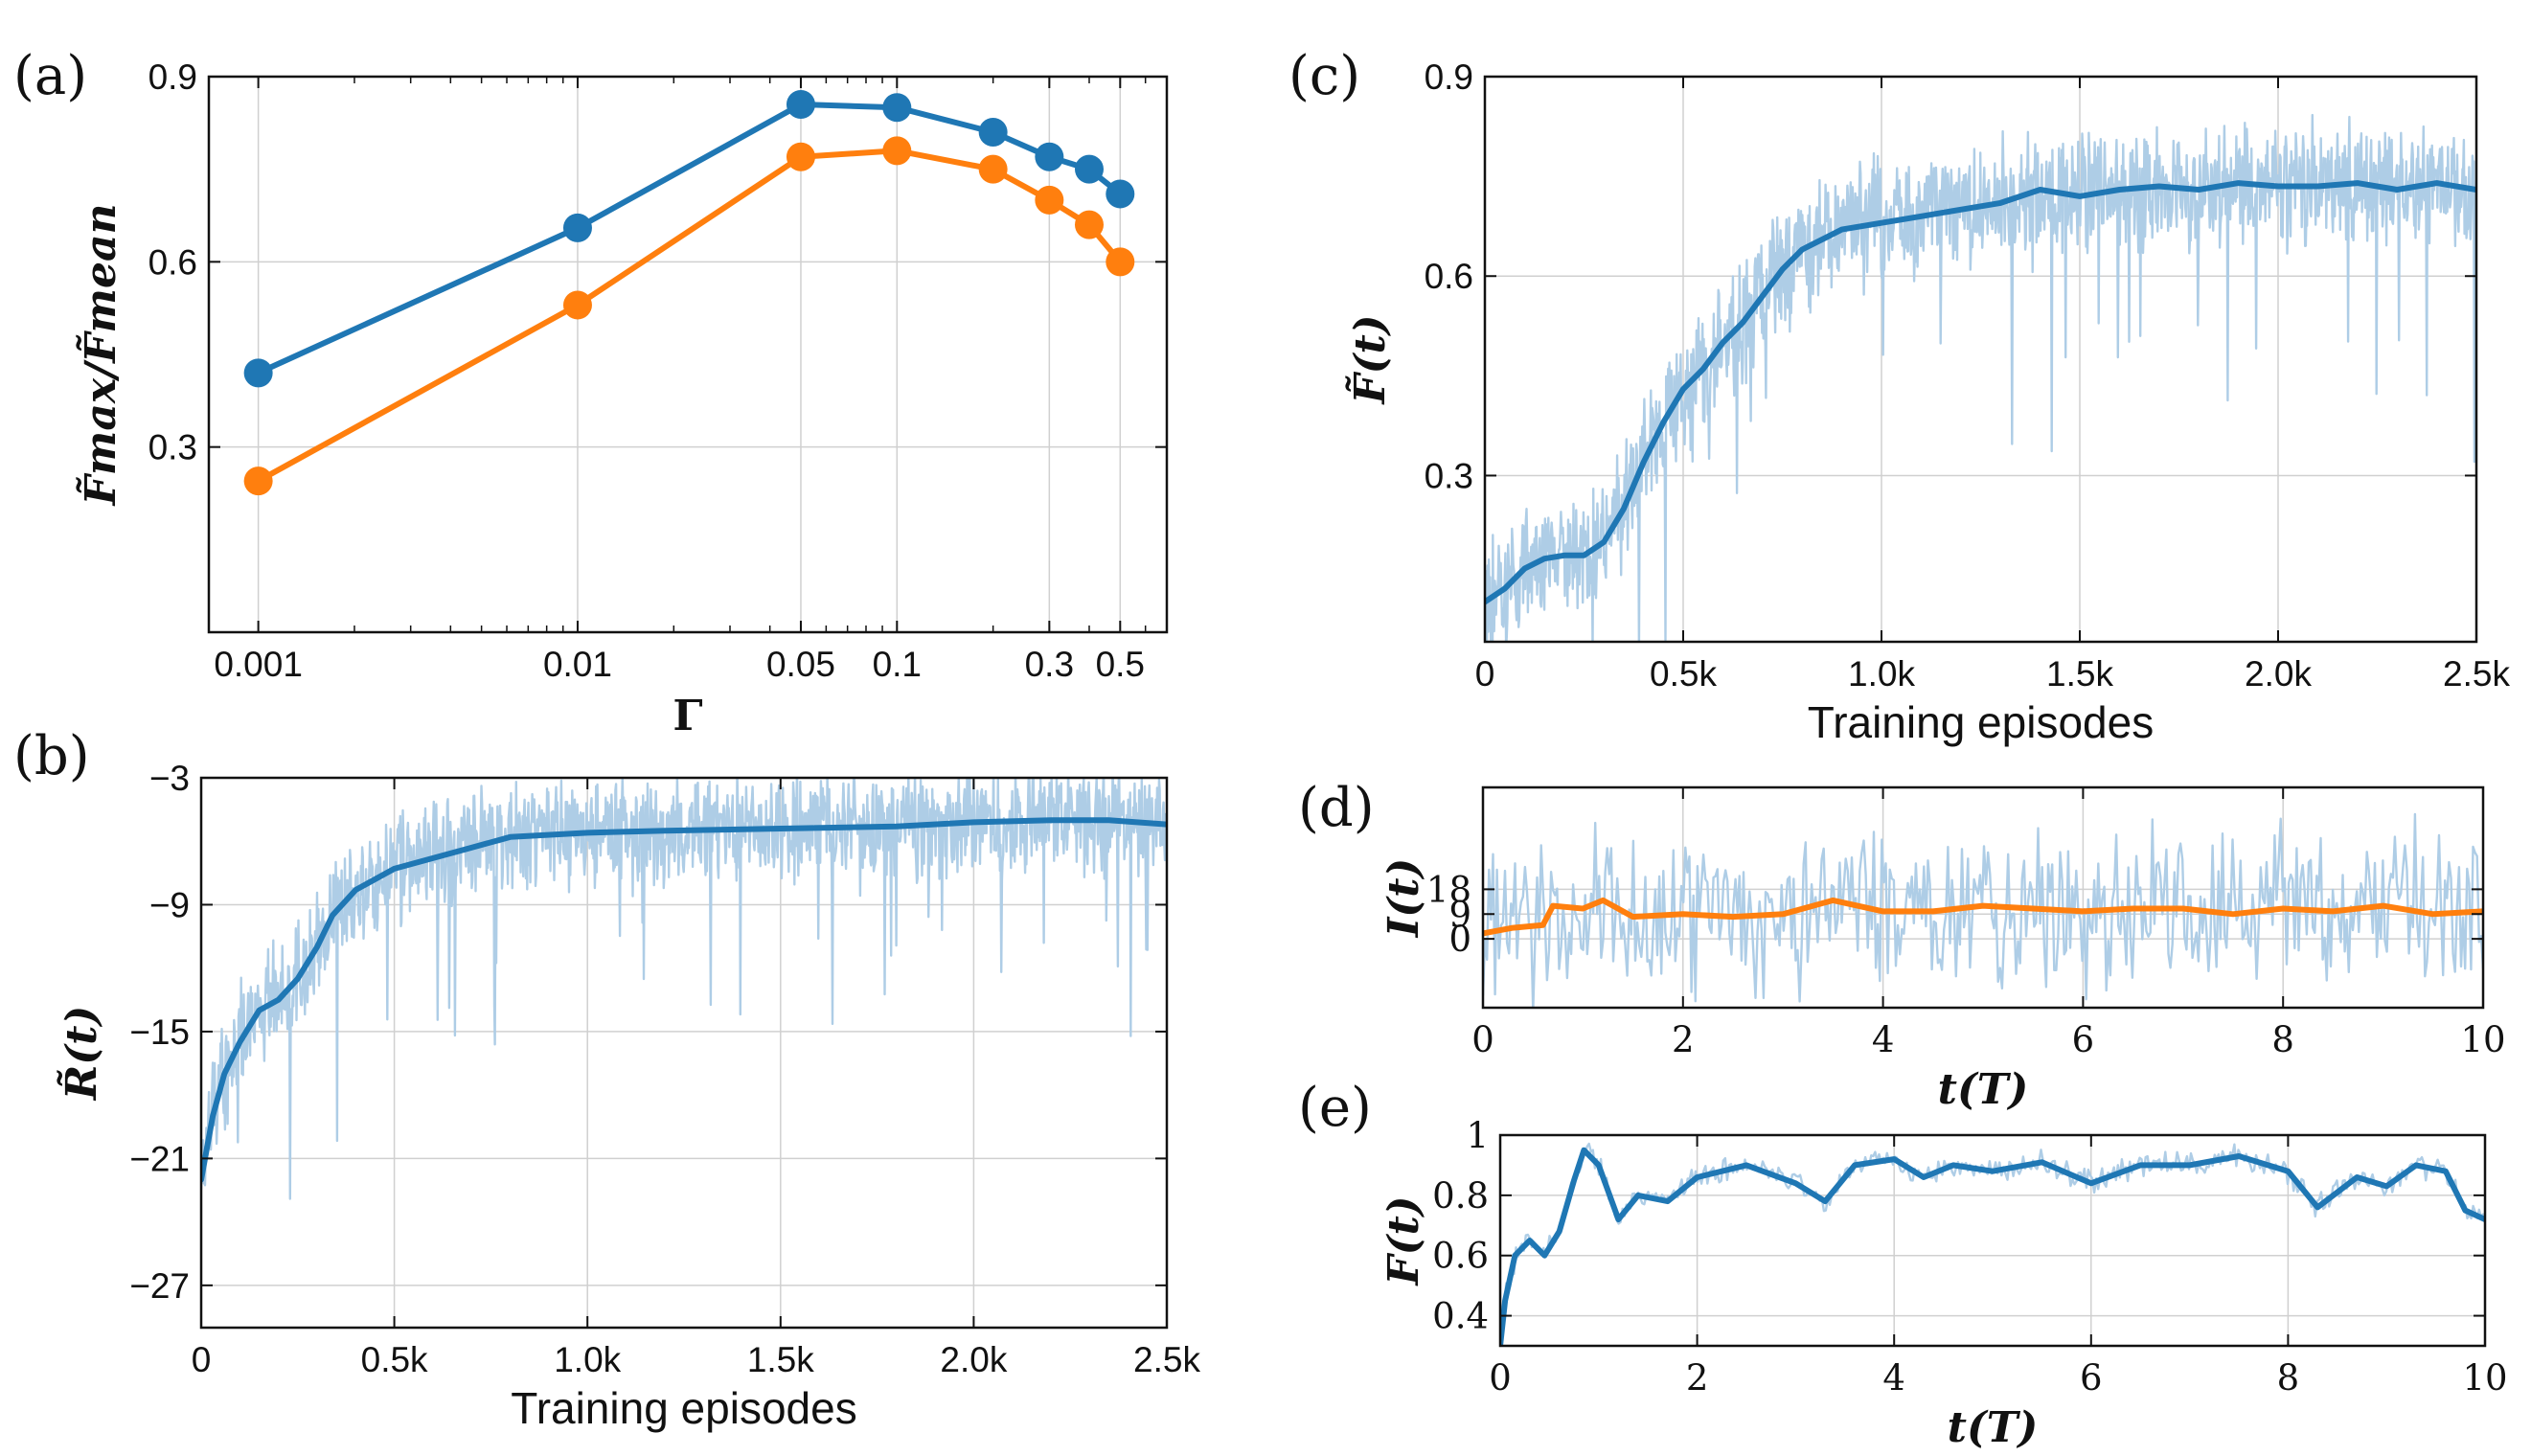 Image resolution: width=2531 pixels, height=1456 pixels. I want to click on y-tick-label: −21, so click(159, 1158).